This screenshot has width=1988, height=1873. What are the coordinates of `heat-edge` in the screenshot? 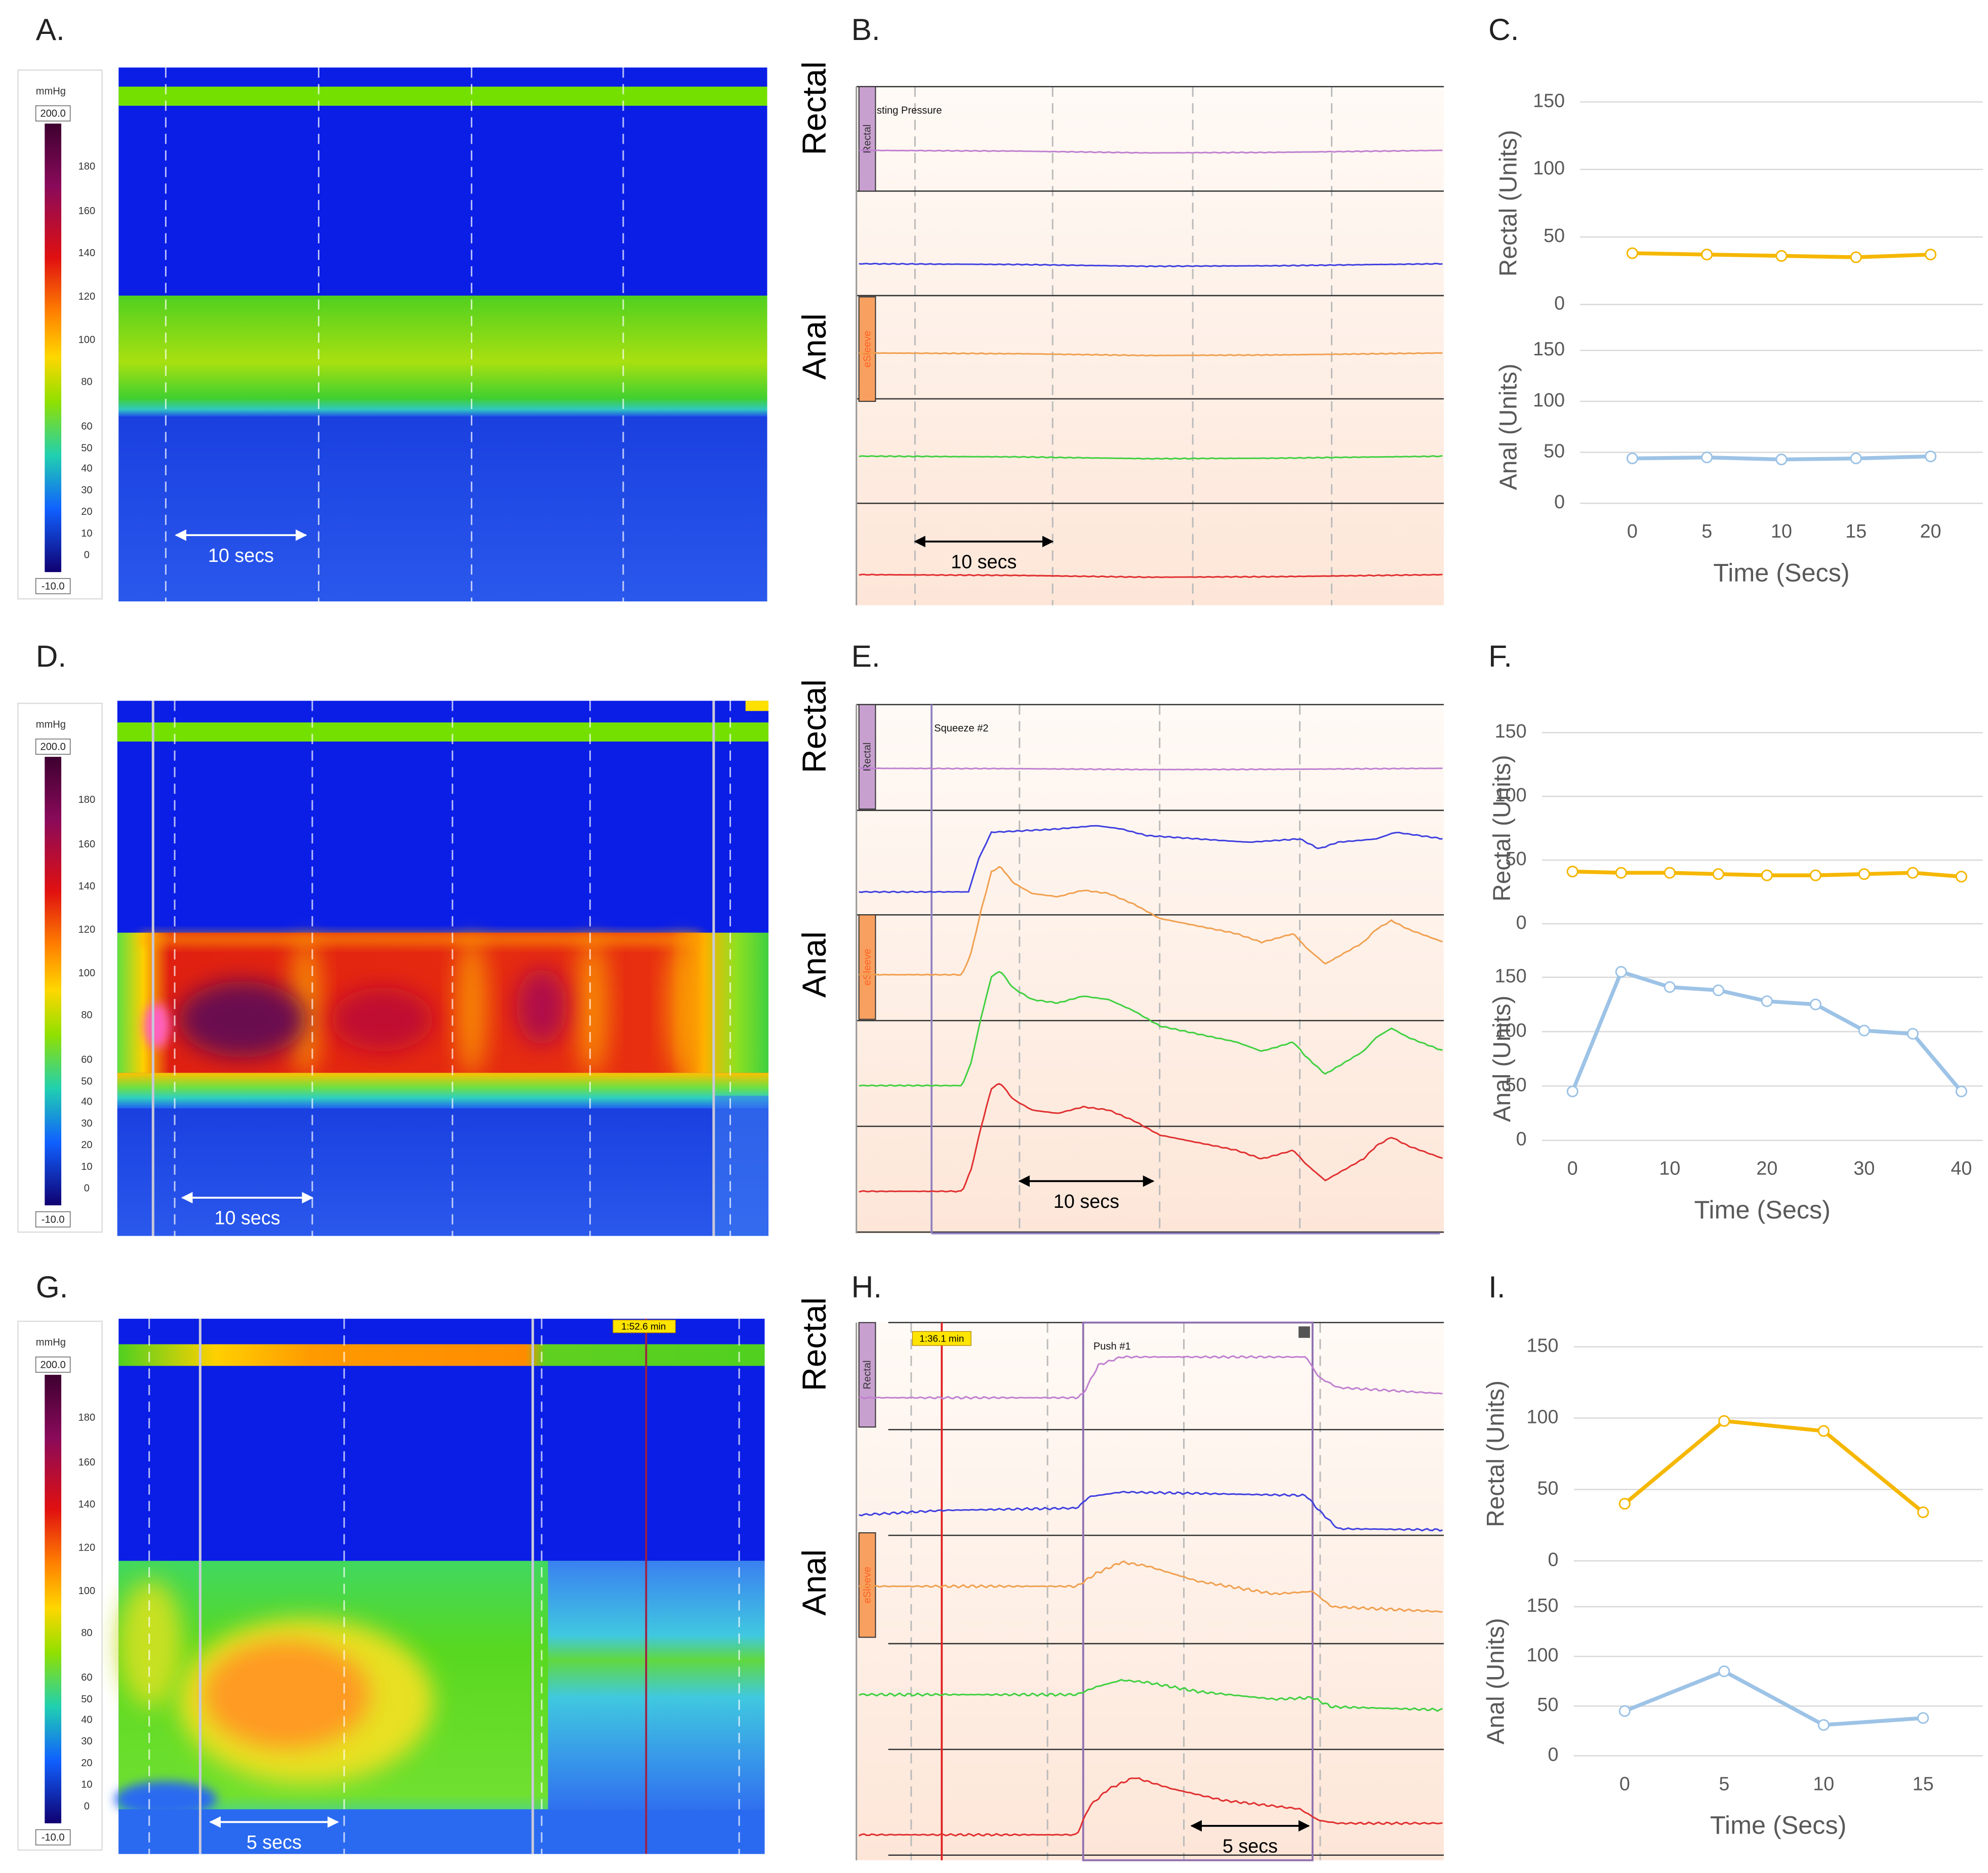 It's located at (442, 1091).